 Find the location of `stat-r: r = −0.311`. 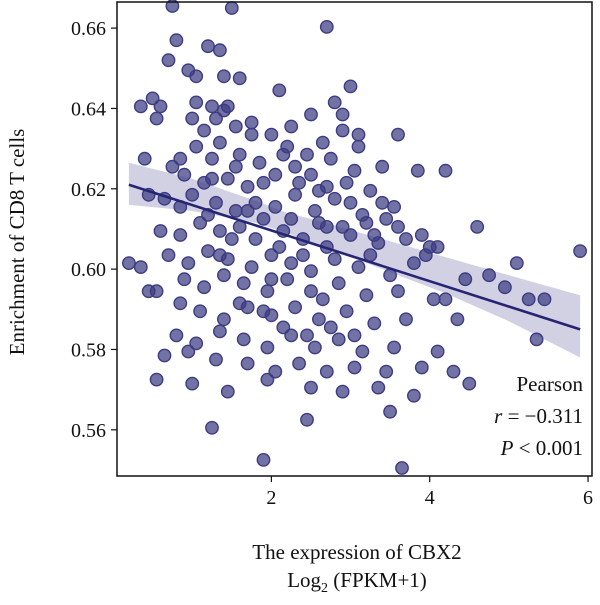

stat-r: r = −0.311 is located at coordinates (538, 416).